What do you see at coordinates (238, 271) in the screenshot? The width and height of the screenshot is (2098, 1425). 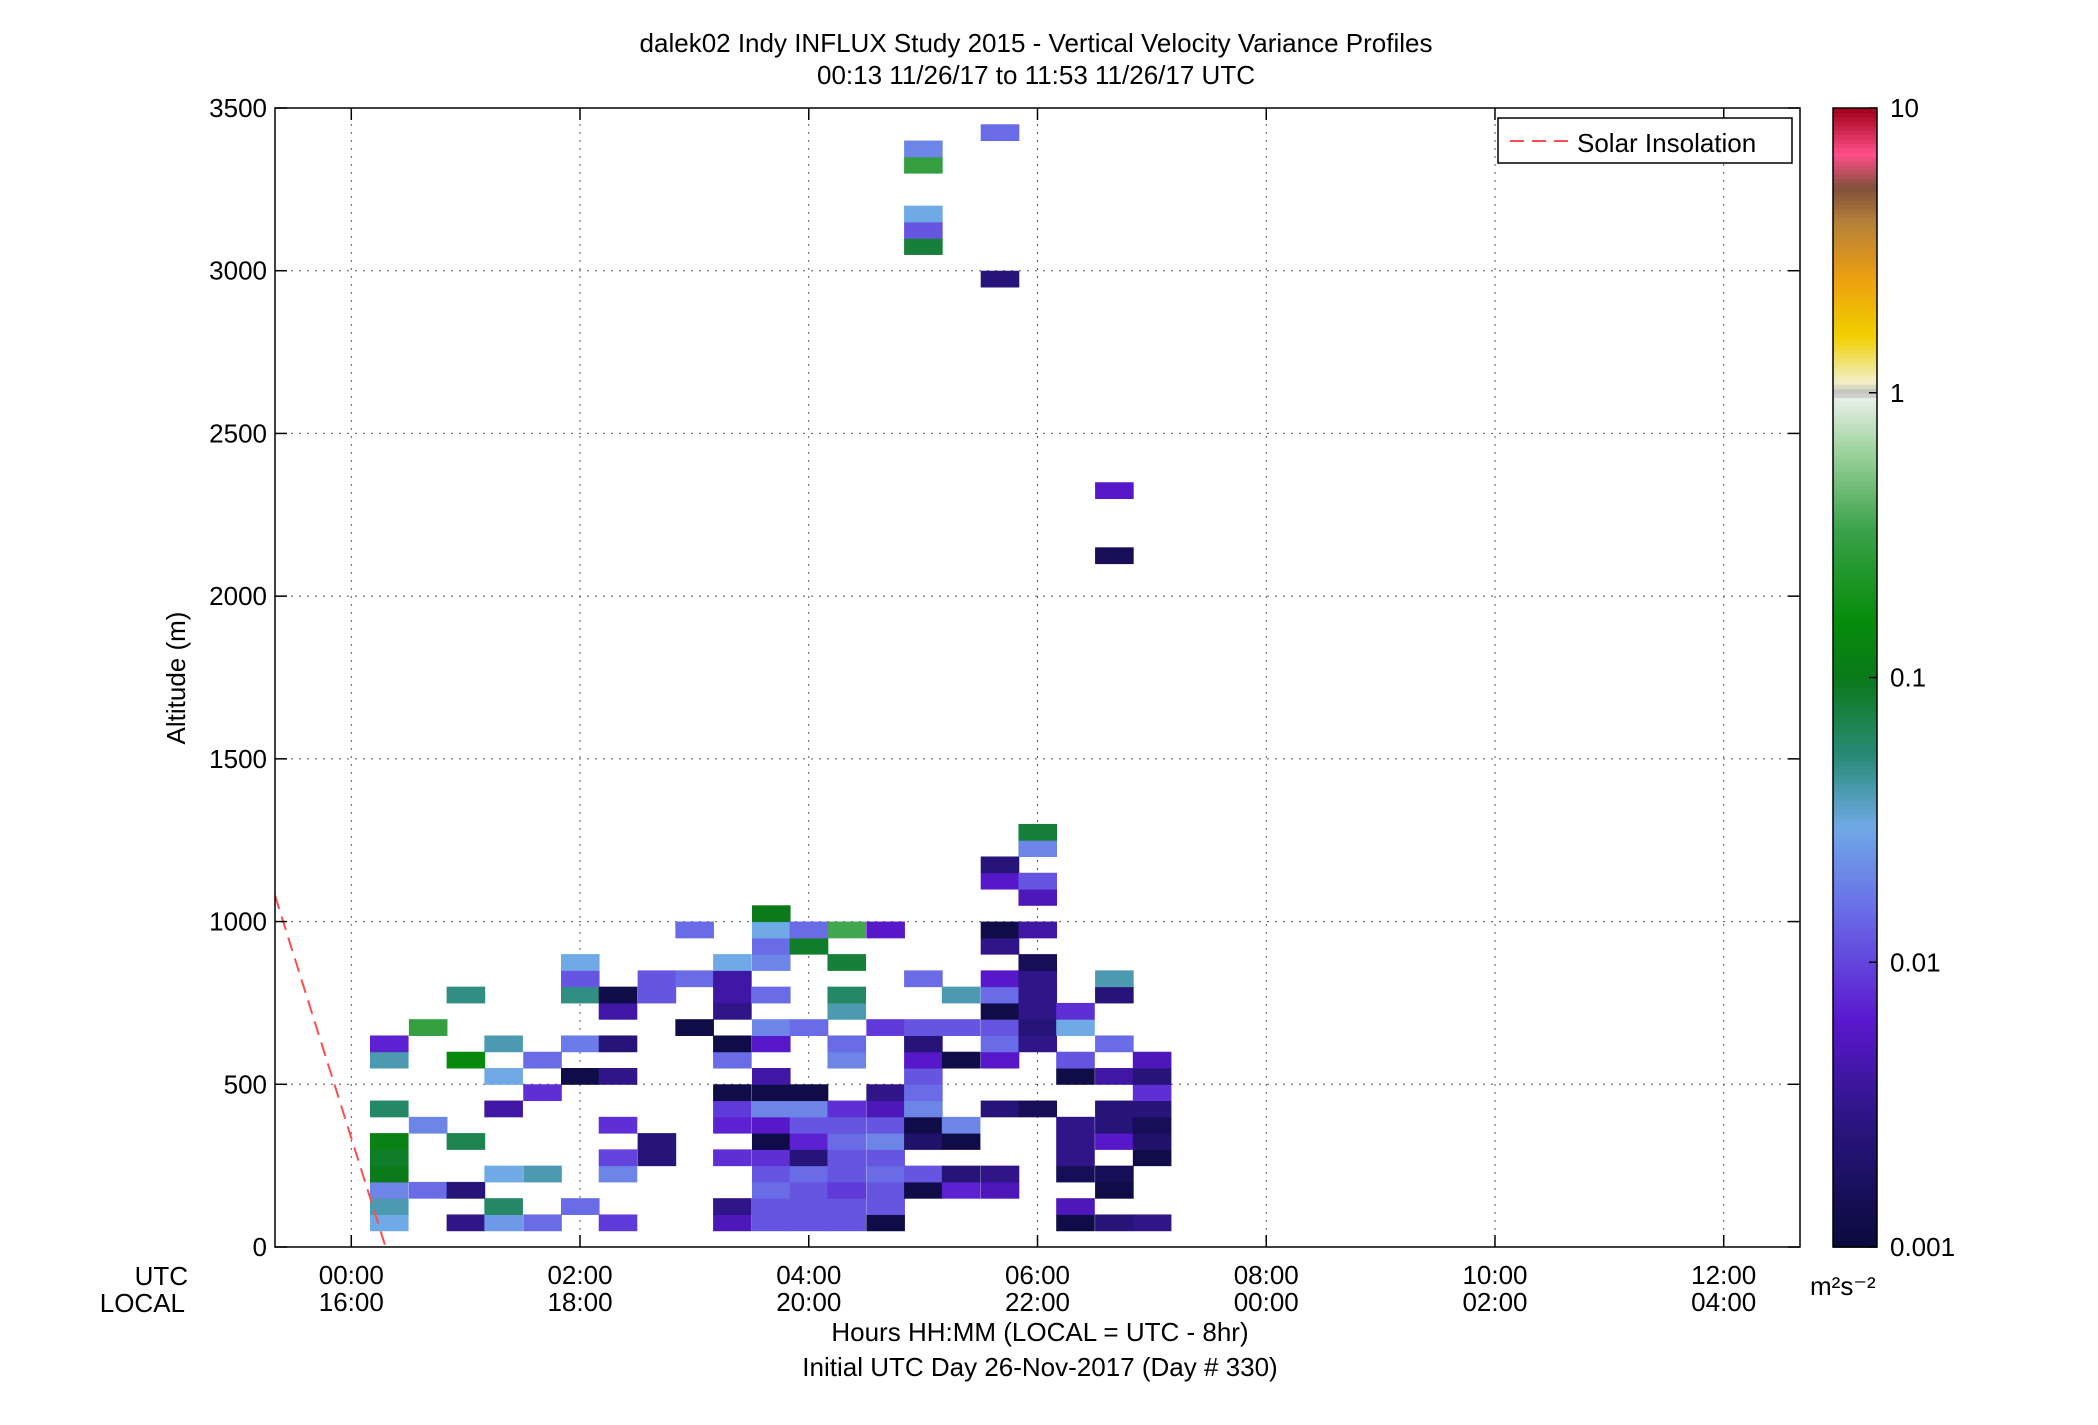 I see `y-tick-label: 3000` at bounding box center [238, 271].